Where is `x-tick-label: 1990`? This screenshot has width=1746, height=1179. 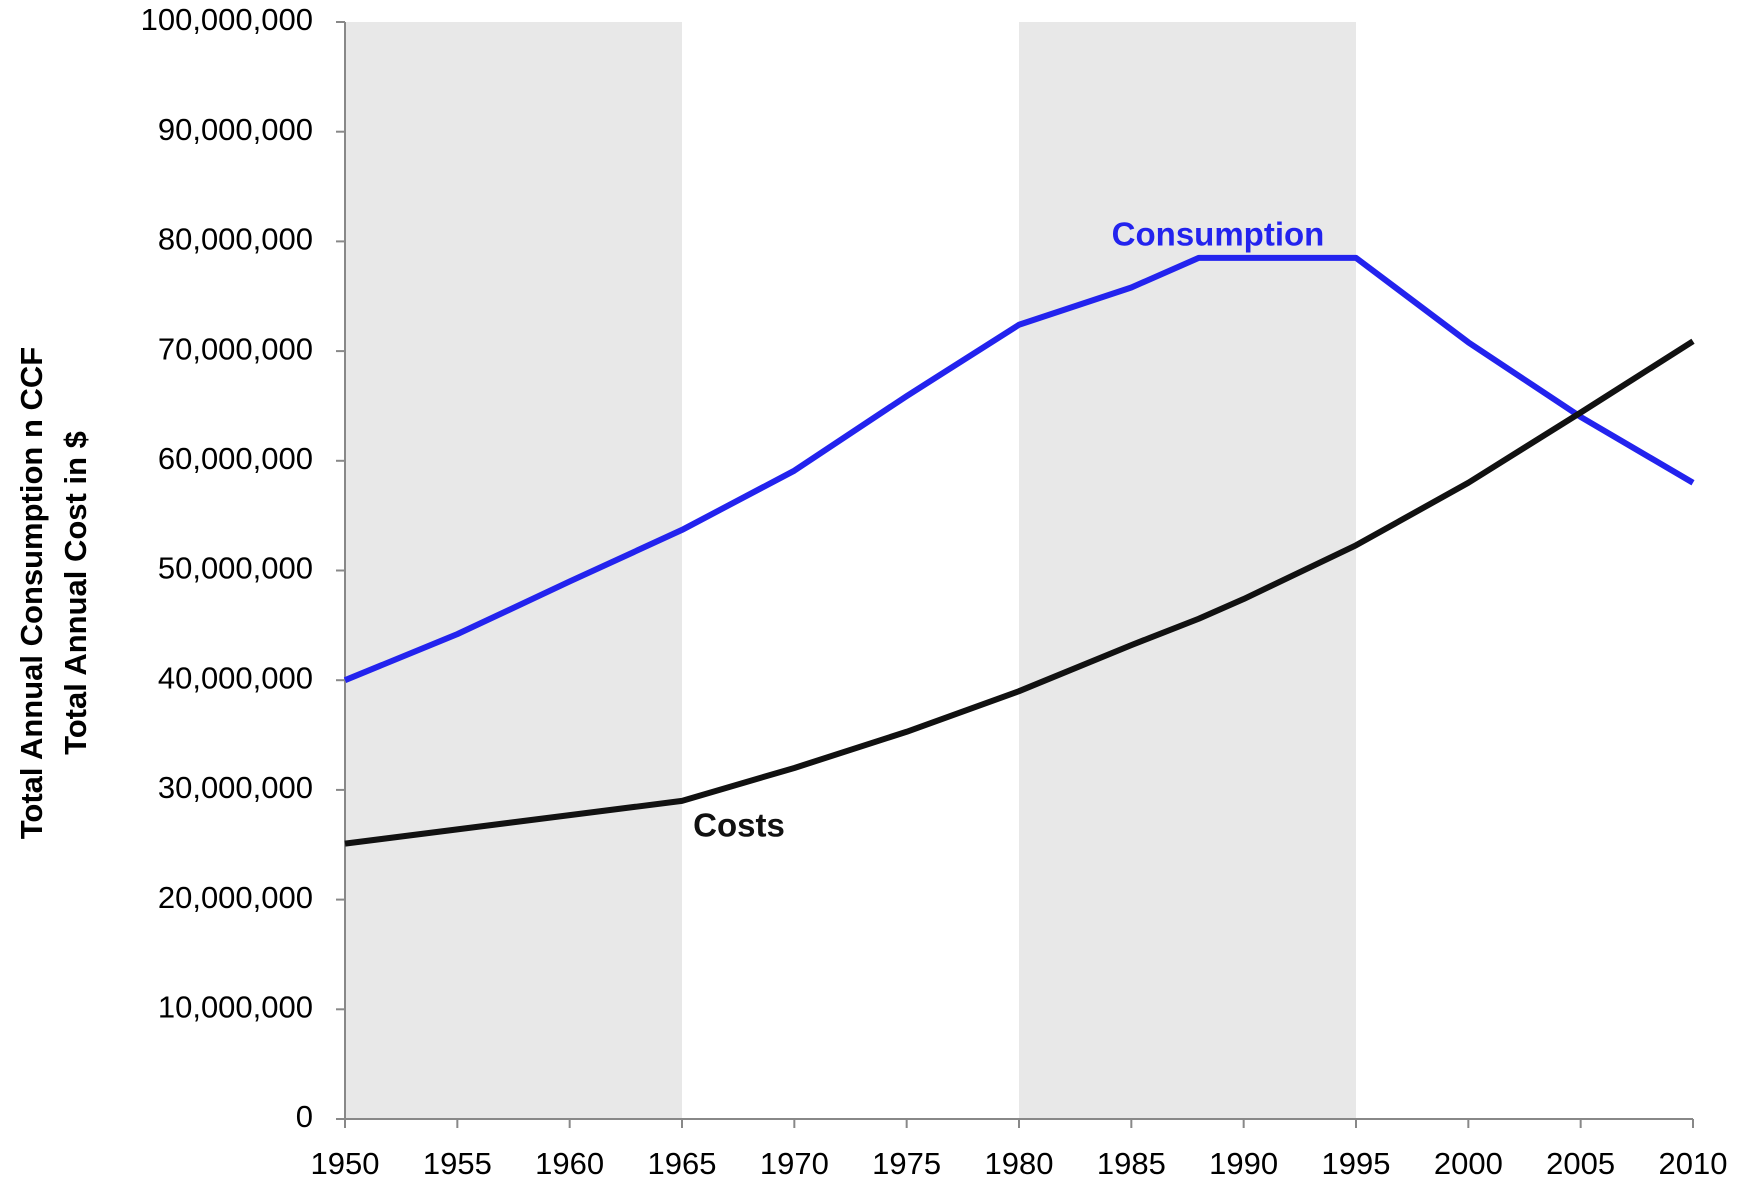
x-tick-label: 1990 is located at coordinates (1243, 1162).